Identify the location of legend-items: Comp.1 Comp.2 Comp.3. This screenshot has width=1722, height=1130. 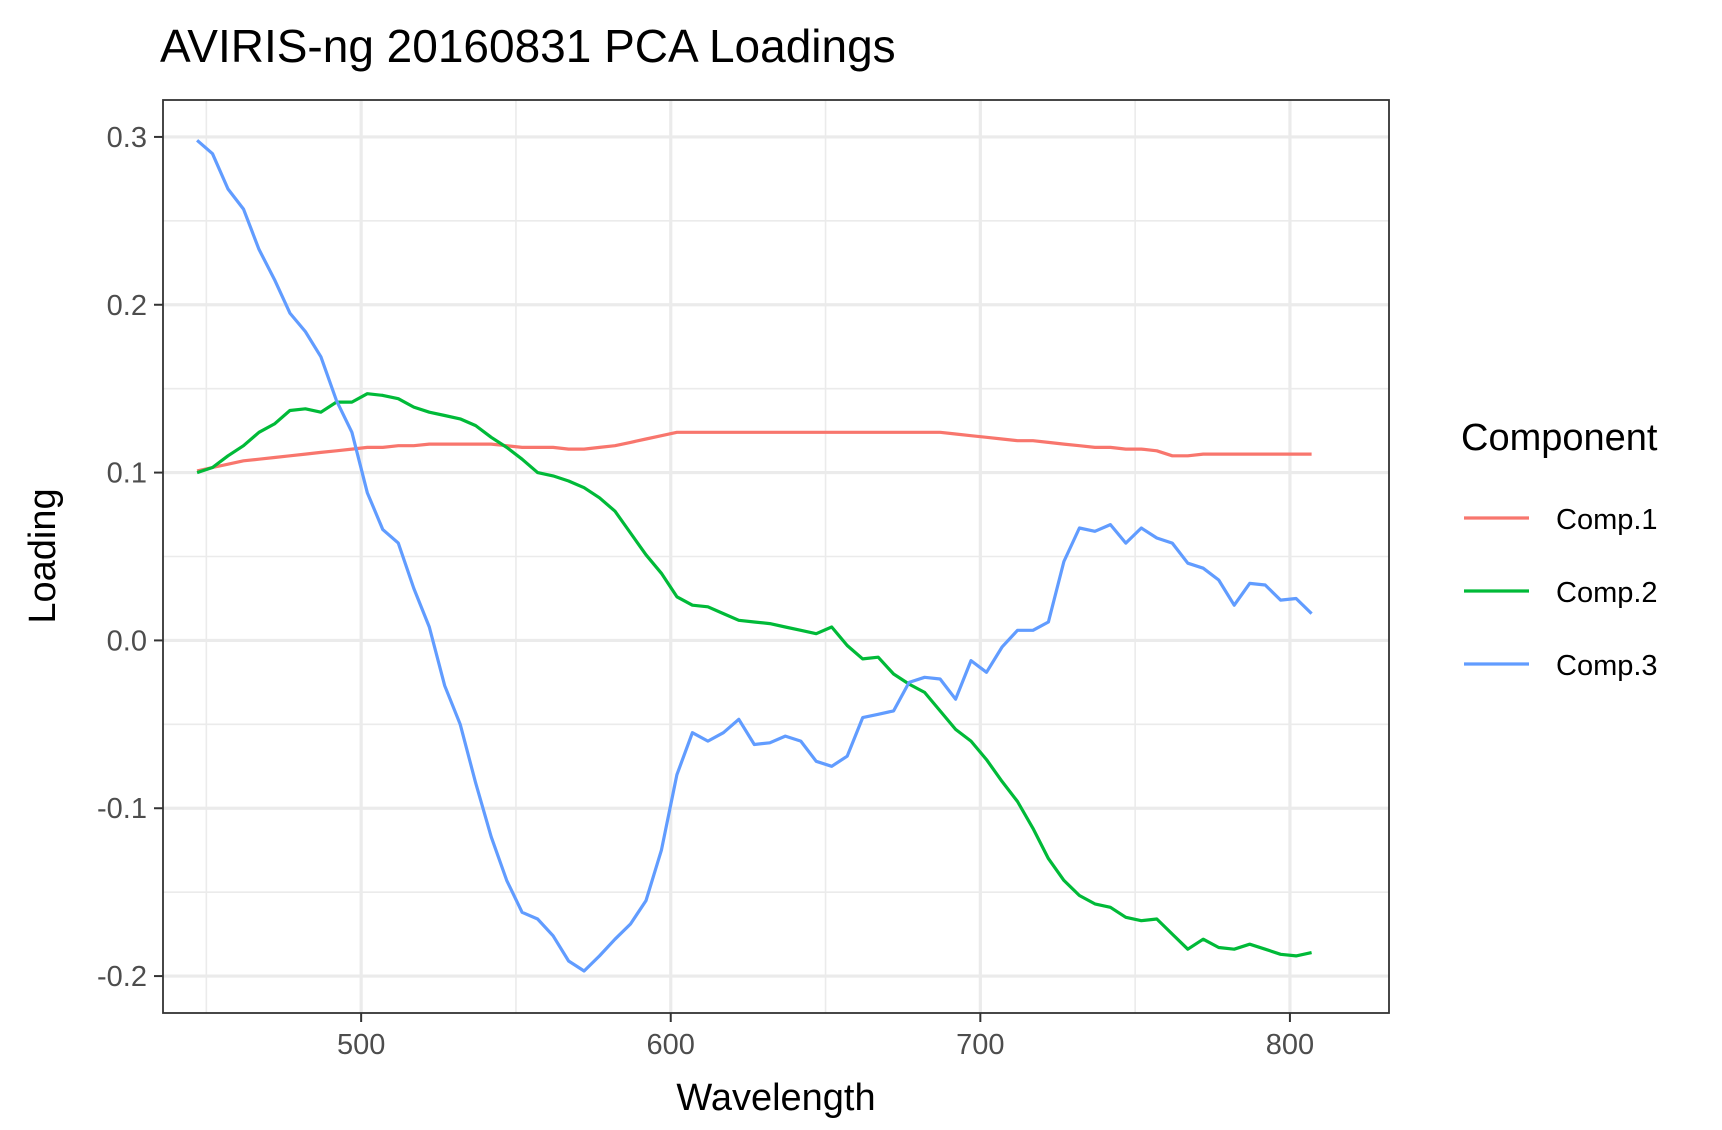
(1561, 593).